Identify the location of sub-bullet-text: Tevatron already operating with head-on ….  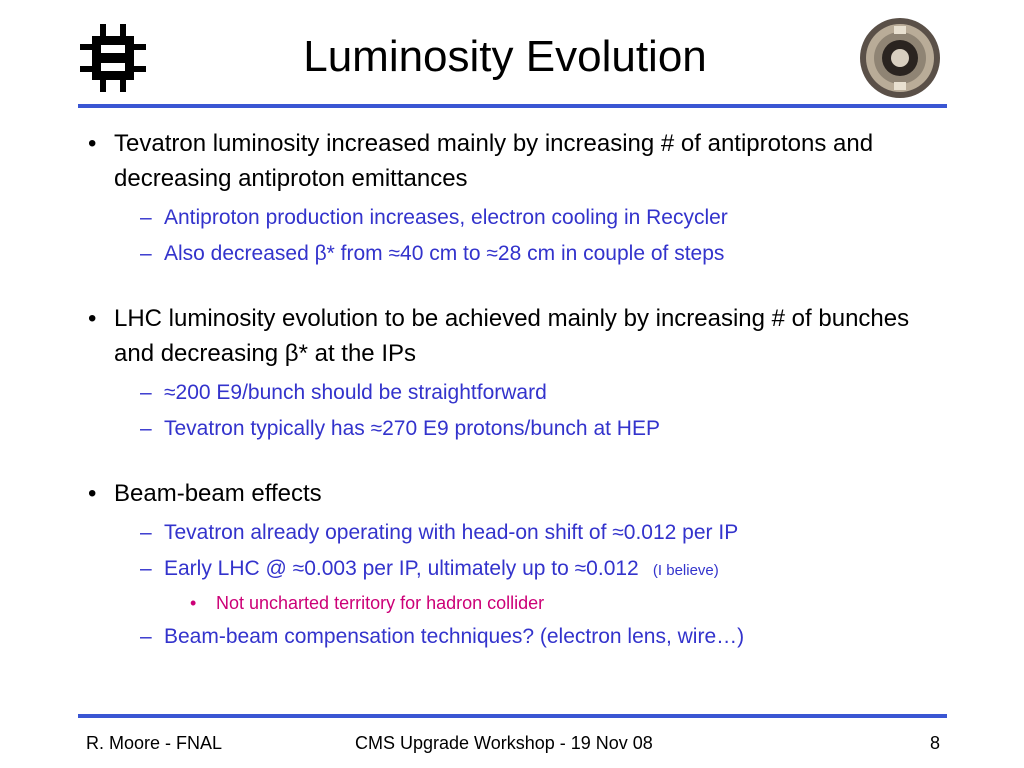
(451, 532).